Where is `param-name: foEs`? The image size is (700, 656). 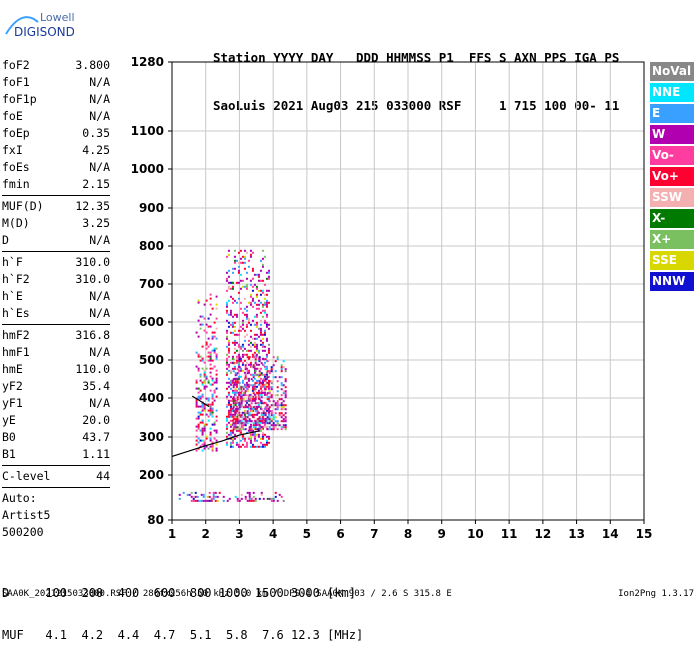
param-name: foEs is located at coordinates (16, 167).